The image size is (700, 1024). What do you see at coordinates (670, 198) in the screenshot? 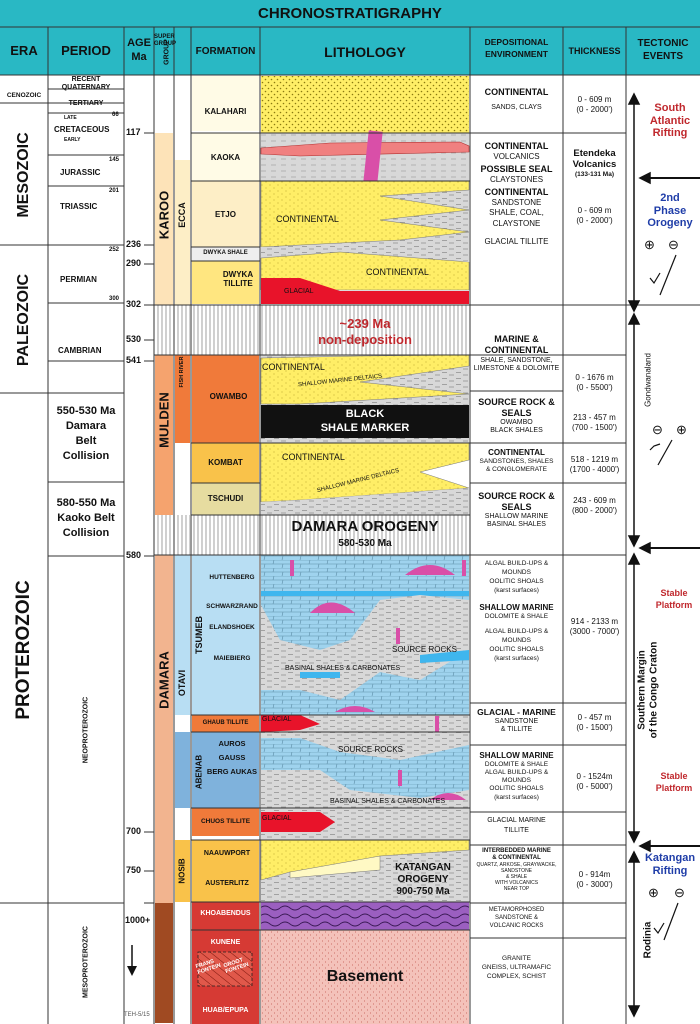
I see `spo-line1: 2nd` at bounding box center [670, 198].